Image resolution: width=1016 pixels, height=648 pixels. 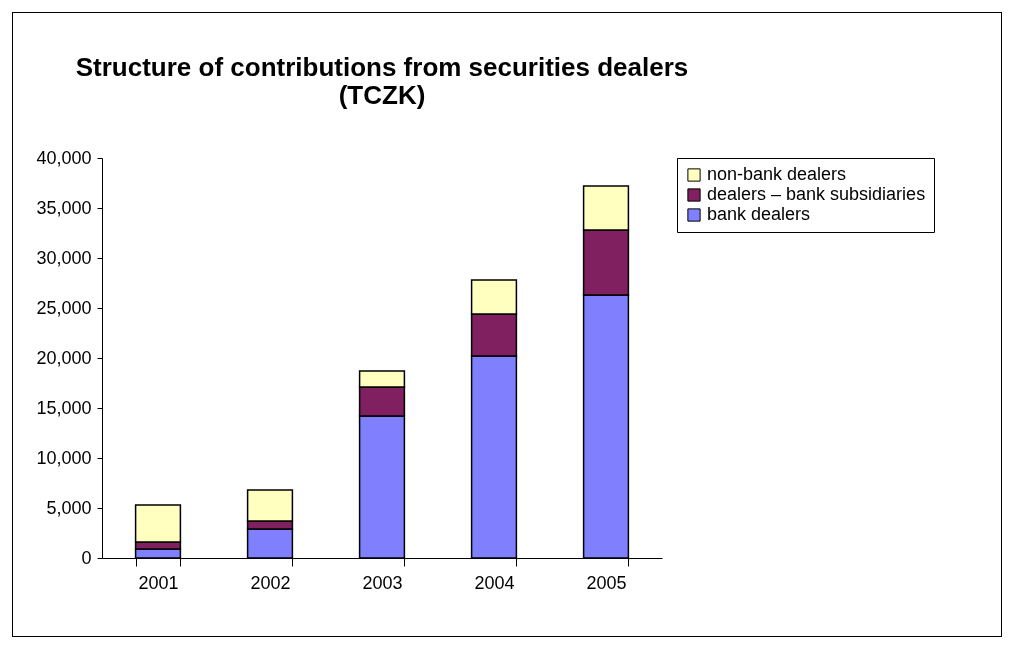 I want to click on y-tick-label: 5,000, so click(x=69, y=507).